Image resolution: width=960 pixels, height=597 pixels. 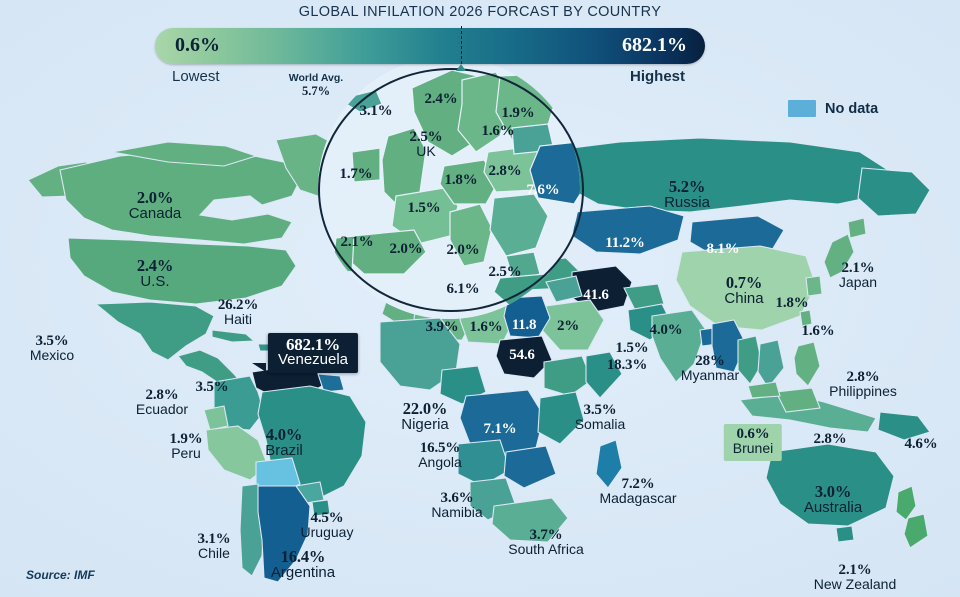 What do you see at coordinates (343, 254) in the screenshot?
I see `mag-portugal` at bounding box center [343, 254].